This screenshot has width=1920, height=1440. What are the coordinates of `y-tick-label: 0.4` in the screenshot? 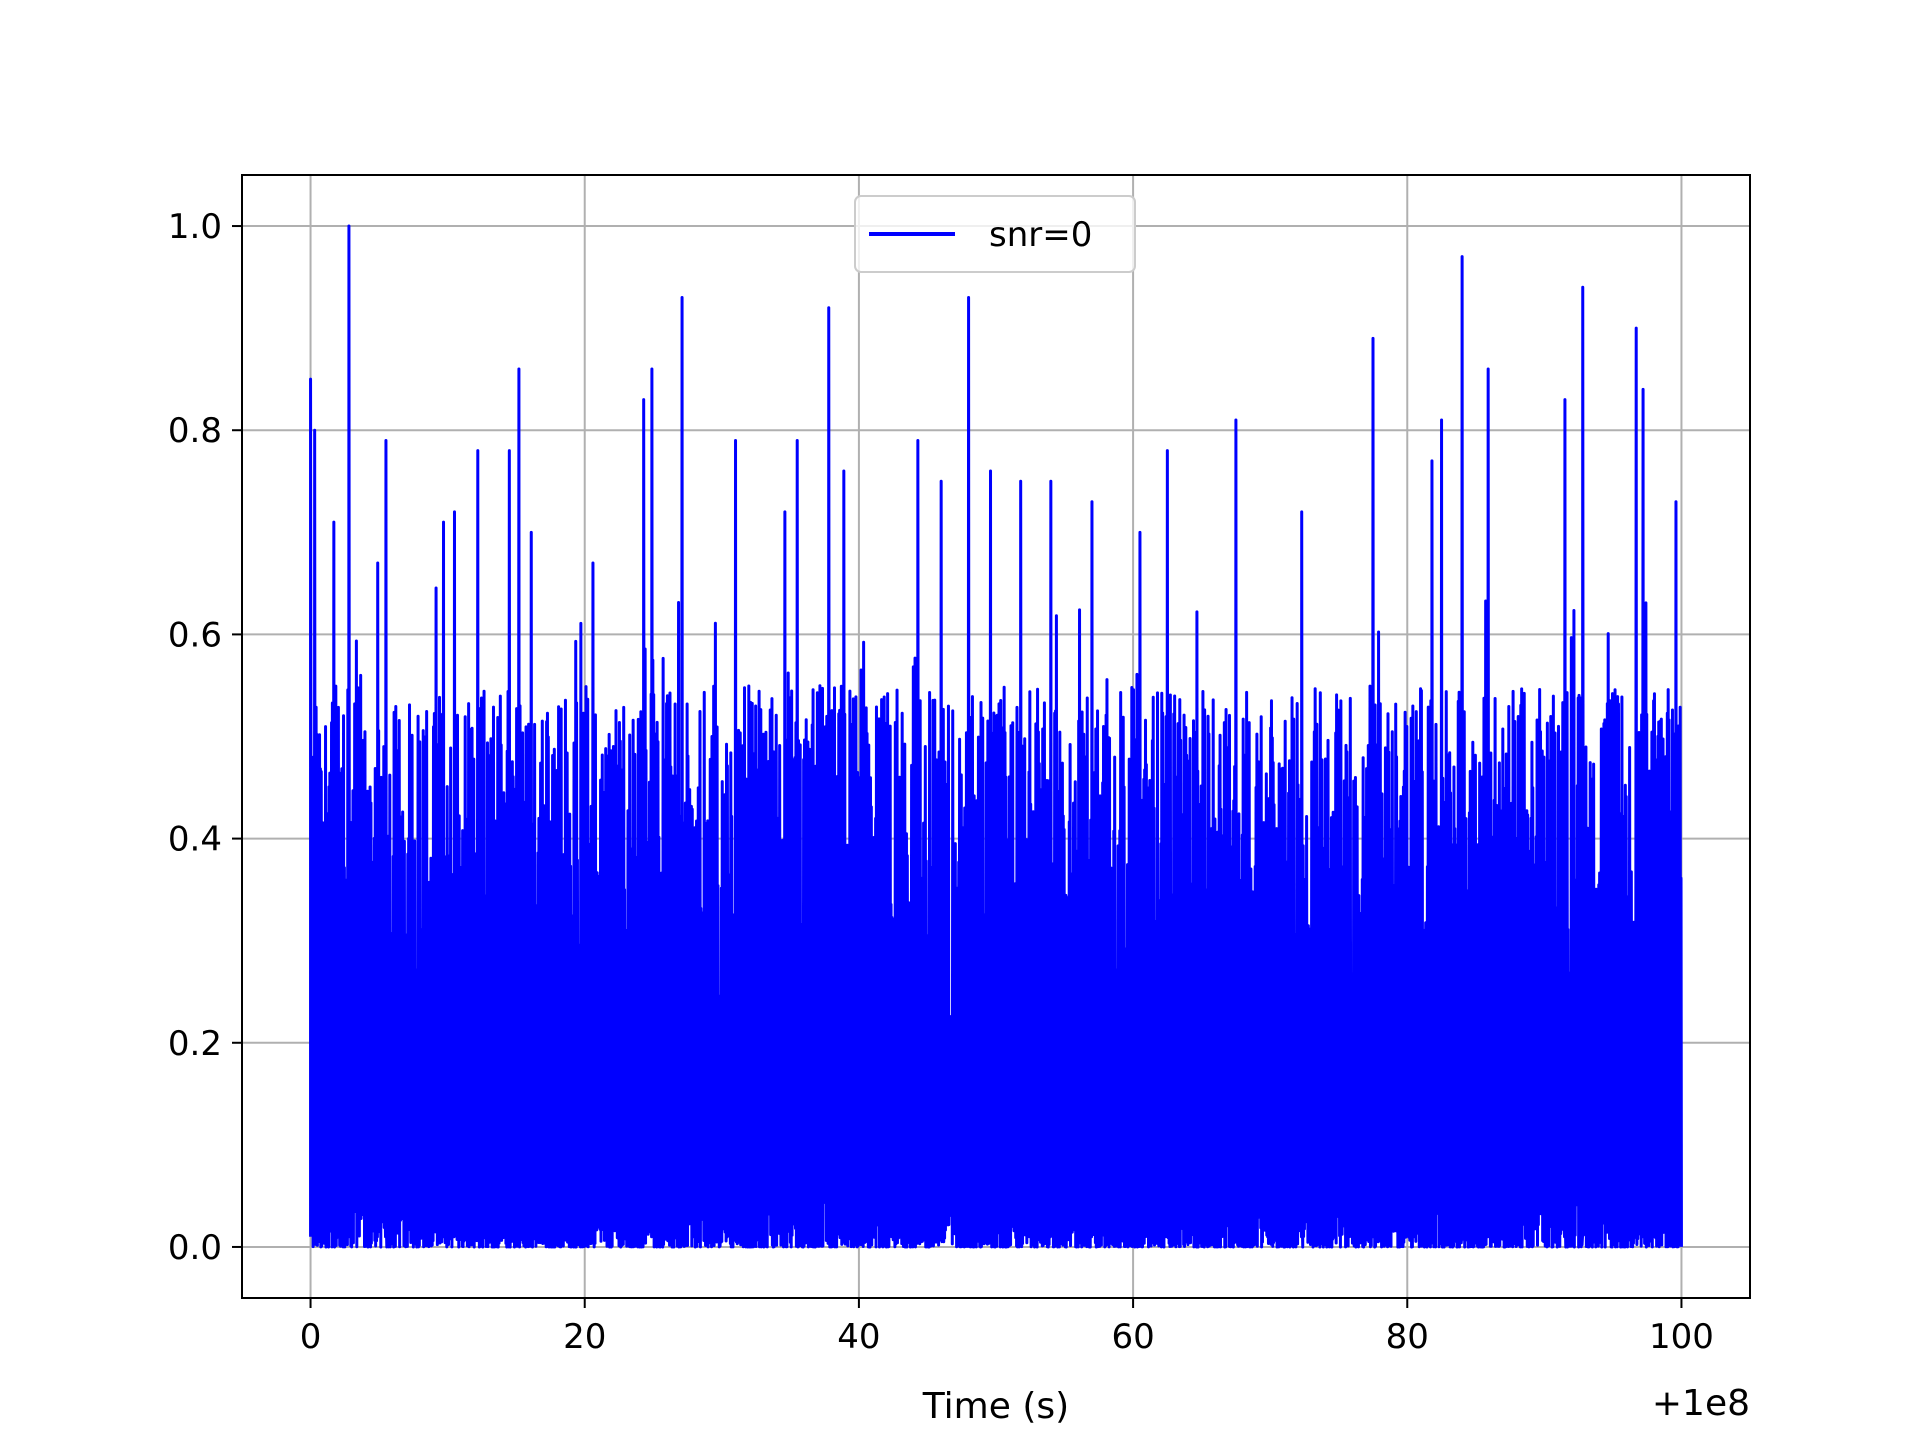 It's located at (195, 840).